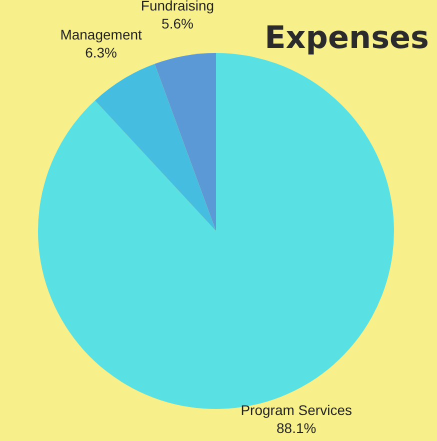  What do you see at coordinates (101, 34) in the screenshot?
I see `slice-label: Management` at bounding box center [101, 34].